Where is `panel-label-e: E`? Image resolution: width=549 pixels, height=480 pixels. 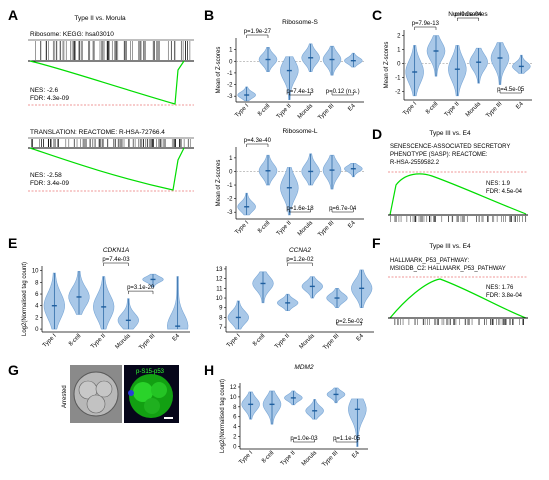
panel-label-e: E is located at coordinates (12, 243).